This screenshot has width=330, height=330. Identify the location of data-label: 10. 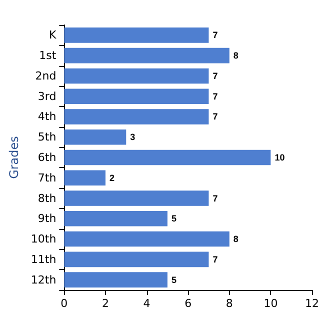
(279, 157).